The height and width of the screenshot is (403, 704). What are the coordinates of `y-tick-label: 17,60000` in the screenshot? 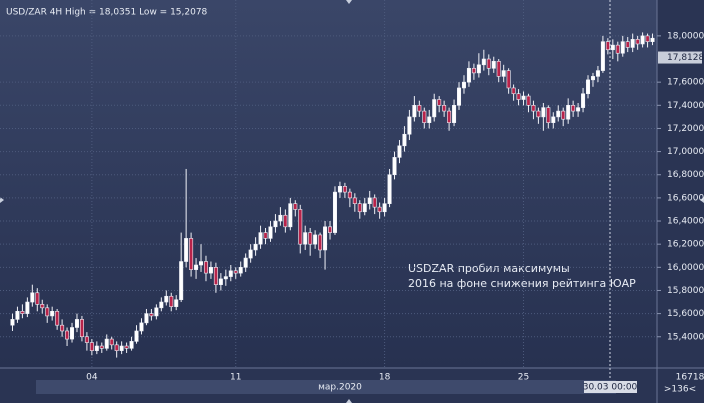 It's located at (685, 83).